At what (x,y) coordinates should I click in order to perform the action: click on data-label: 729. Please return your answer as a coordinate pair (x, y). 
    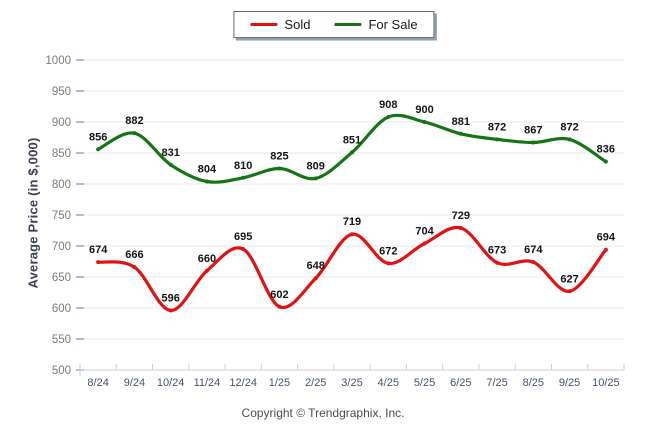
    Looking at the image, I should click on (461, 216).